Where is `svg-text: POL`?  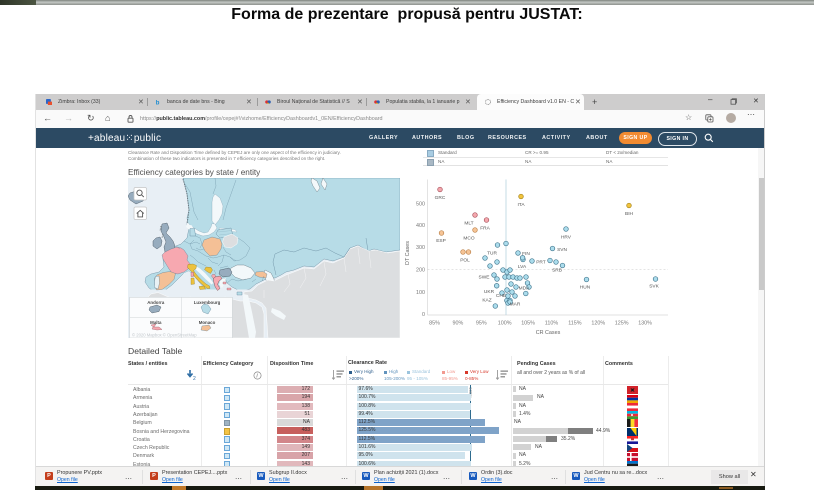
svg-text: POL is located at coordinates (465, 261).